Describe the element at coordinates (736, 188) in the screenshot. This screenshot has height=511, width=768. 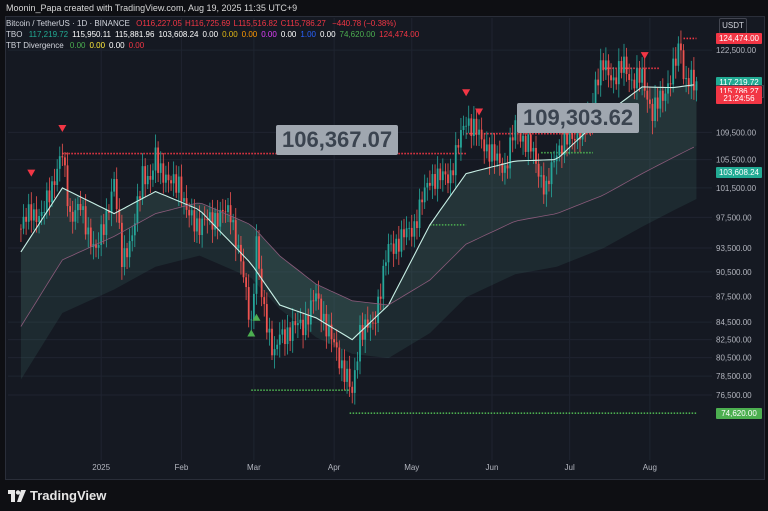
I see `y-tick-label: 101,500.00` at that location.